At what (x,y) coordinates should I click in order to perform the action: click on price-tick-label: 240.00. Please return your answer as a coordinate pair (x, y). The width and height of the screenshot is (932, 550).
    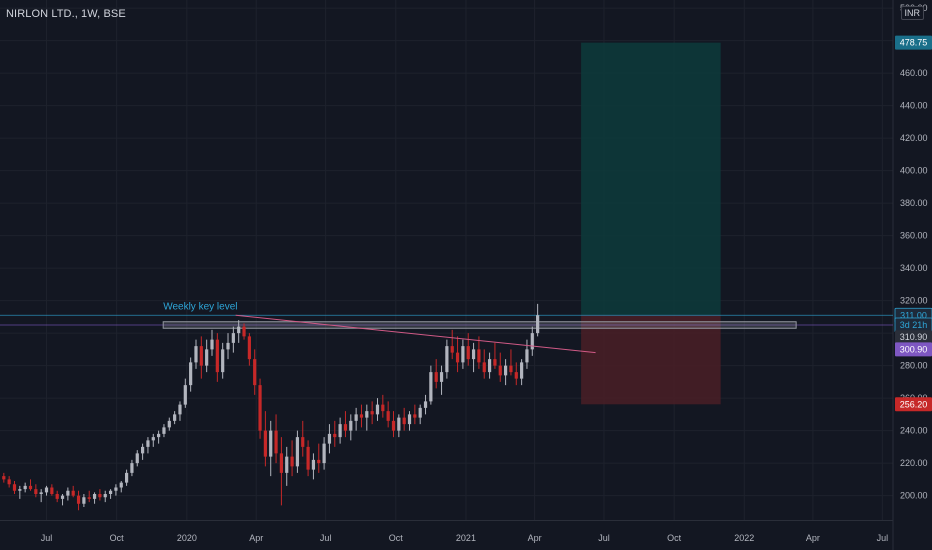
    Looking at the image, I should click on (914, 431).